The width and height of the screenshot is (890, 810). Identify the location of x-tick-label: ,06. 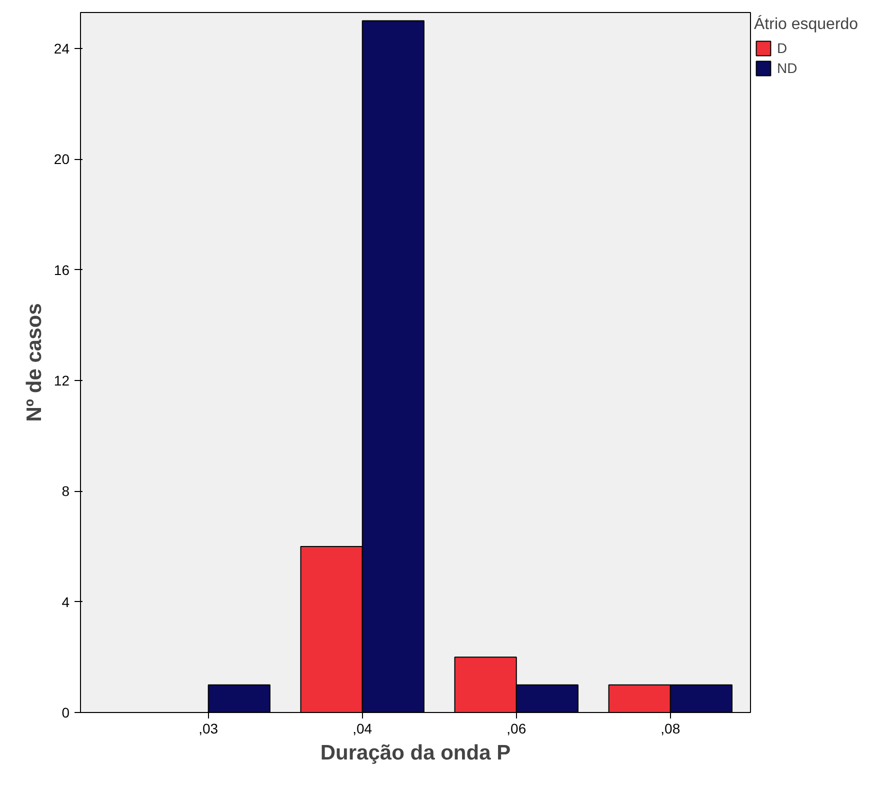
(516, 728).